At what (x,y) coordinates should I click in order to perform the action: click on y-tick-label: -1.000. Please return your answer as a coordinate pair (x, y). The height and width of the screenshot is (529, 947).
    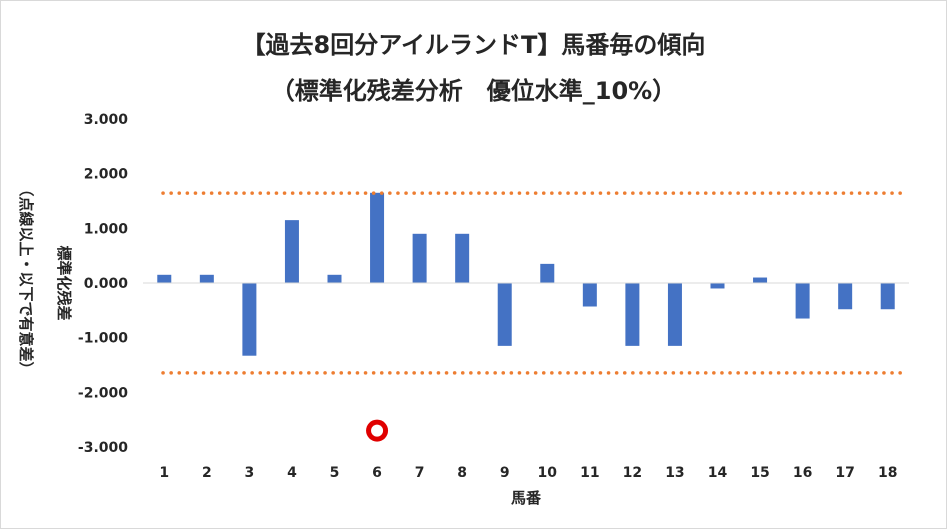
    Looking at the image, I should click on (103, 339).